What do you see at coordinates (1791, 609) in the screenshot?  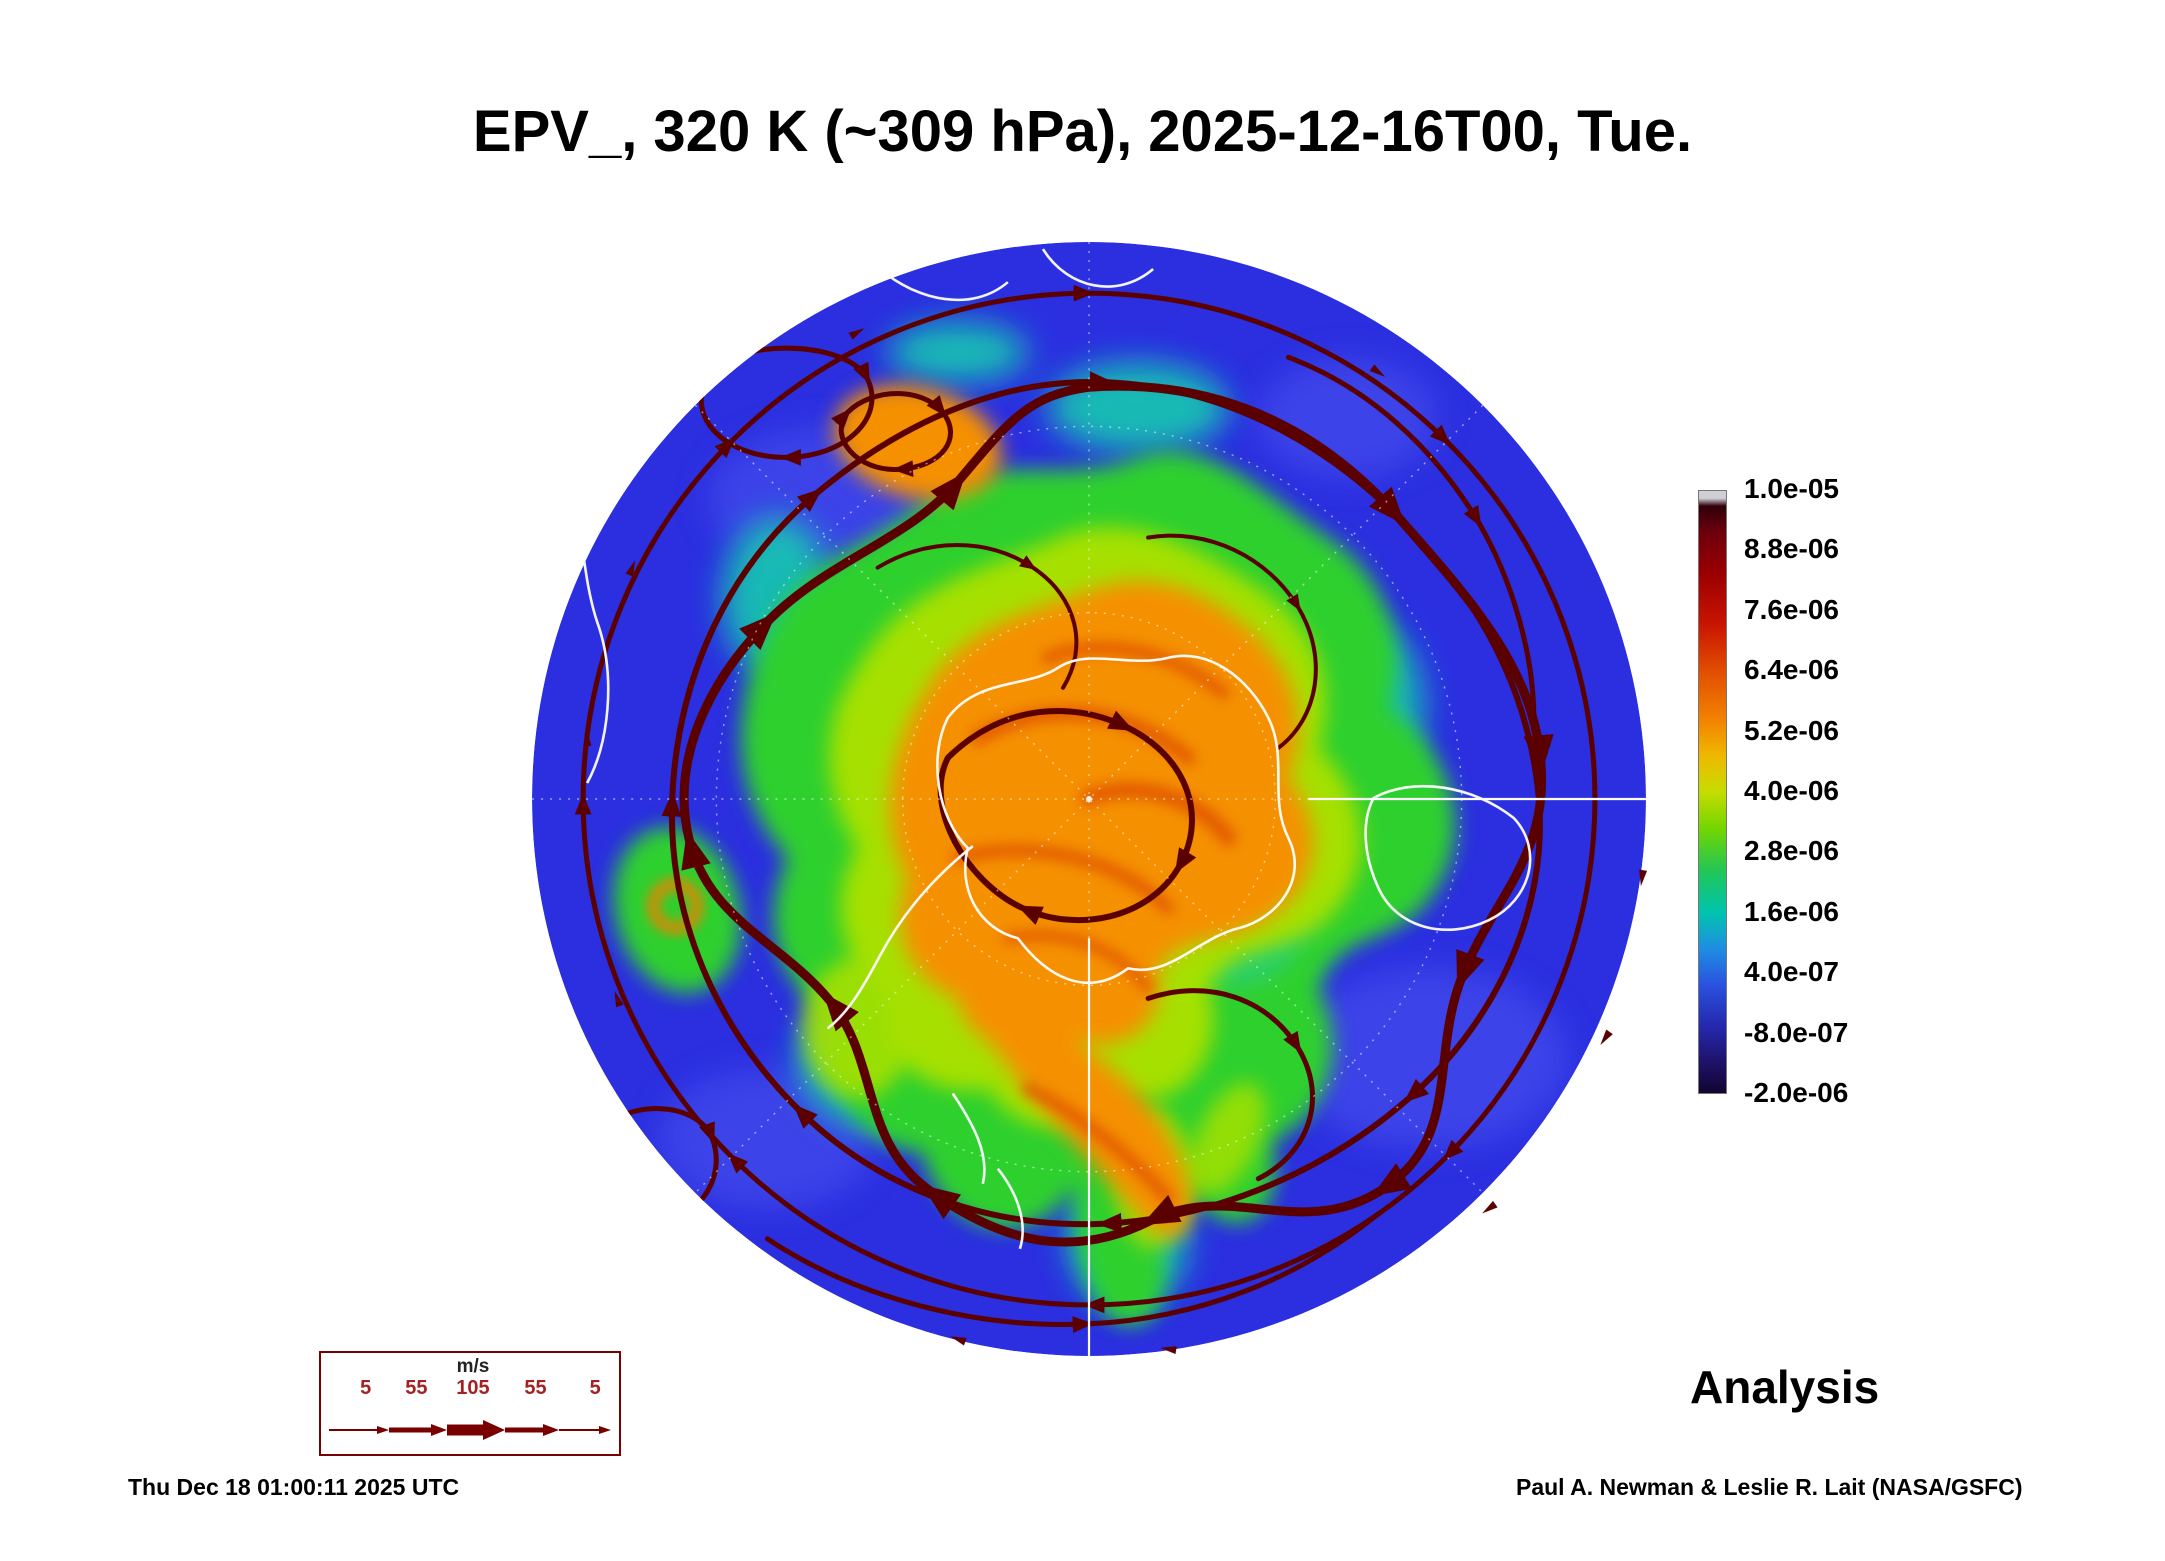 I see `colorbar-tick: 7.6e-06` at bounding box center [1791, 609].